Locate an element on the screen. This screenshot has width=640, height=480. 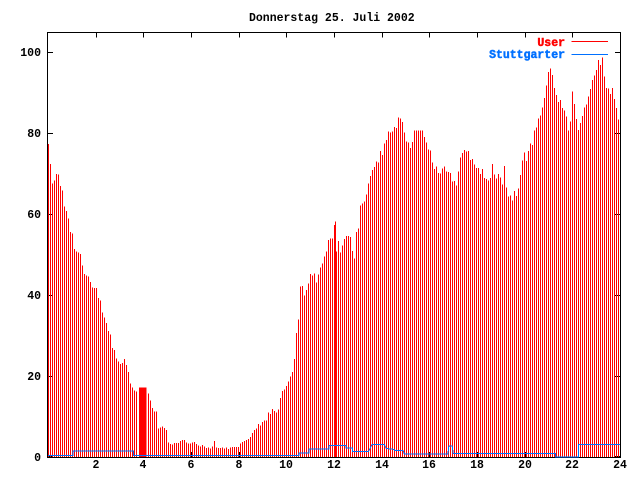
svg-text: 40 is located at coordinates (34, 296).